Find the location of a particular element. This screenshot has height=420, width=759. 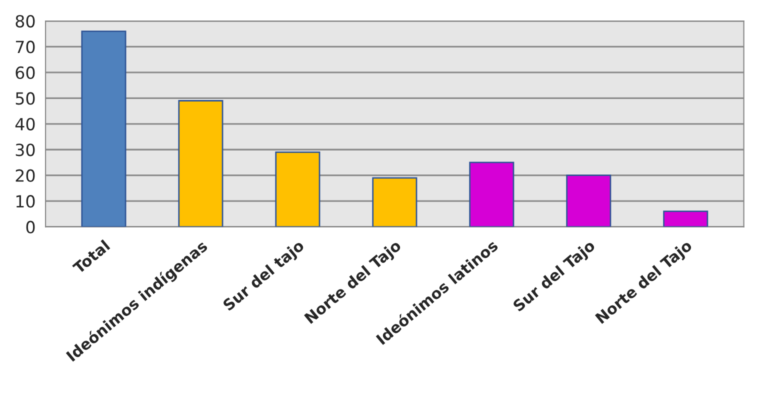

x-tick-label: Sur del tajo is located at coordinates (264, 276).